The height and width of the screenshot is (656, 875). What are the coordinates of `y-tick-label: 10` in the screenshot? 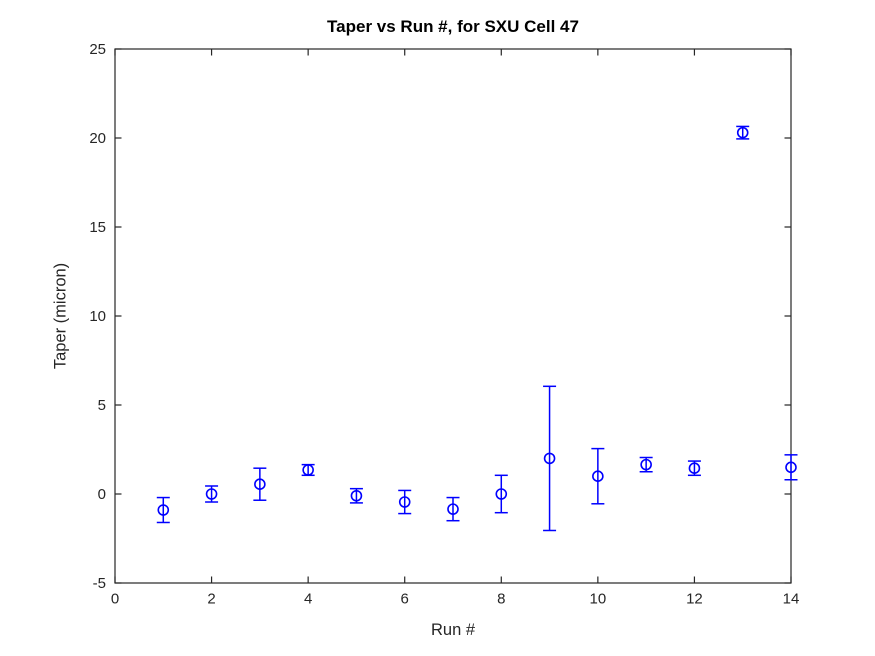 It's located at (97, 316).